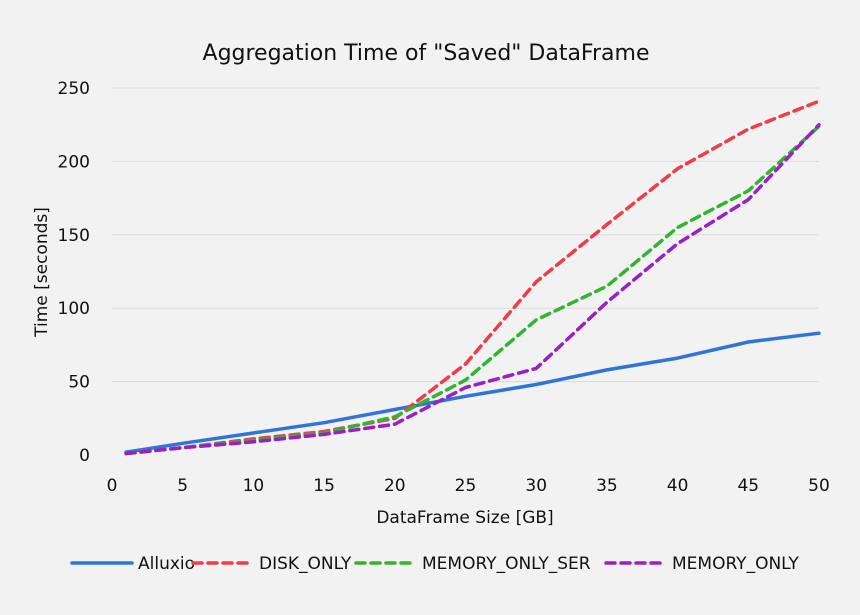 This screenshot has height=615, width=860. What do you see at coordinates (79, 383) in the screenshot?
I see `y-tick-label: 50` at bounding box center [79, 383].